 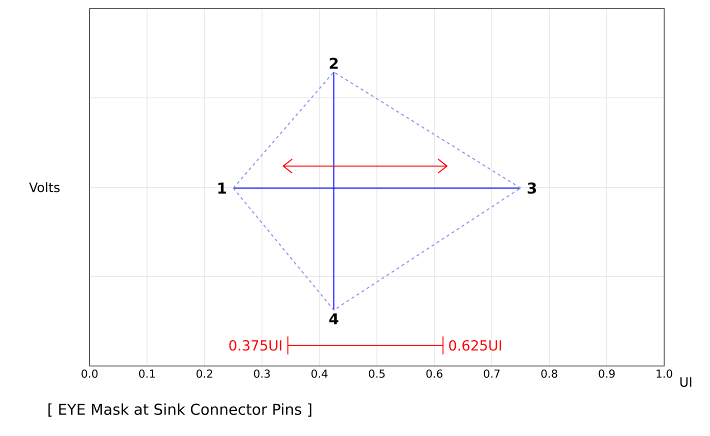 What do you see at coordinates (686, 382) in the screenshot?
I see `x-axis-title: UI` at bounding box center [686, 382].